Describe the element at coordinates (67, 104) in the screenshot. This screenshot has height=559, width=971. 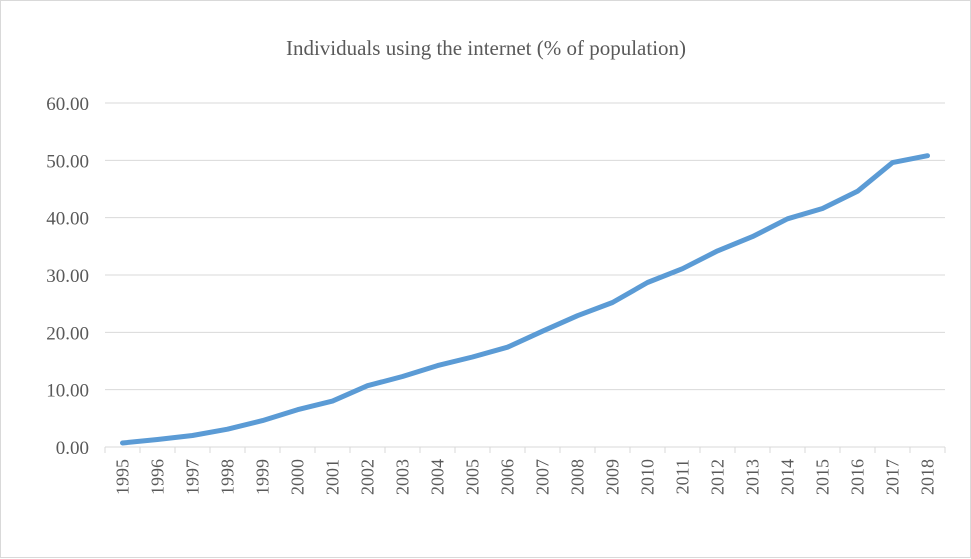
I see `y-tick-label: 60.00` at that location.